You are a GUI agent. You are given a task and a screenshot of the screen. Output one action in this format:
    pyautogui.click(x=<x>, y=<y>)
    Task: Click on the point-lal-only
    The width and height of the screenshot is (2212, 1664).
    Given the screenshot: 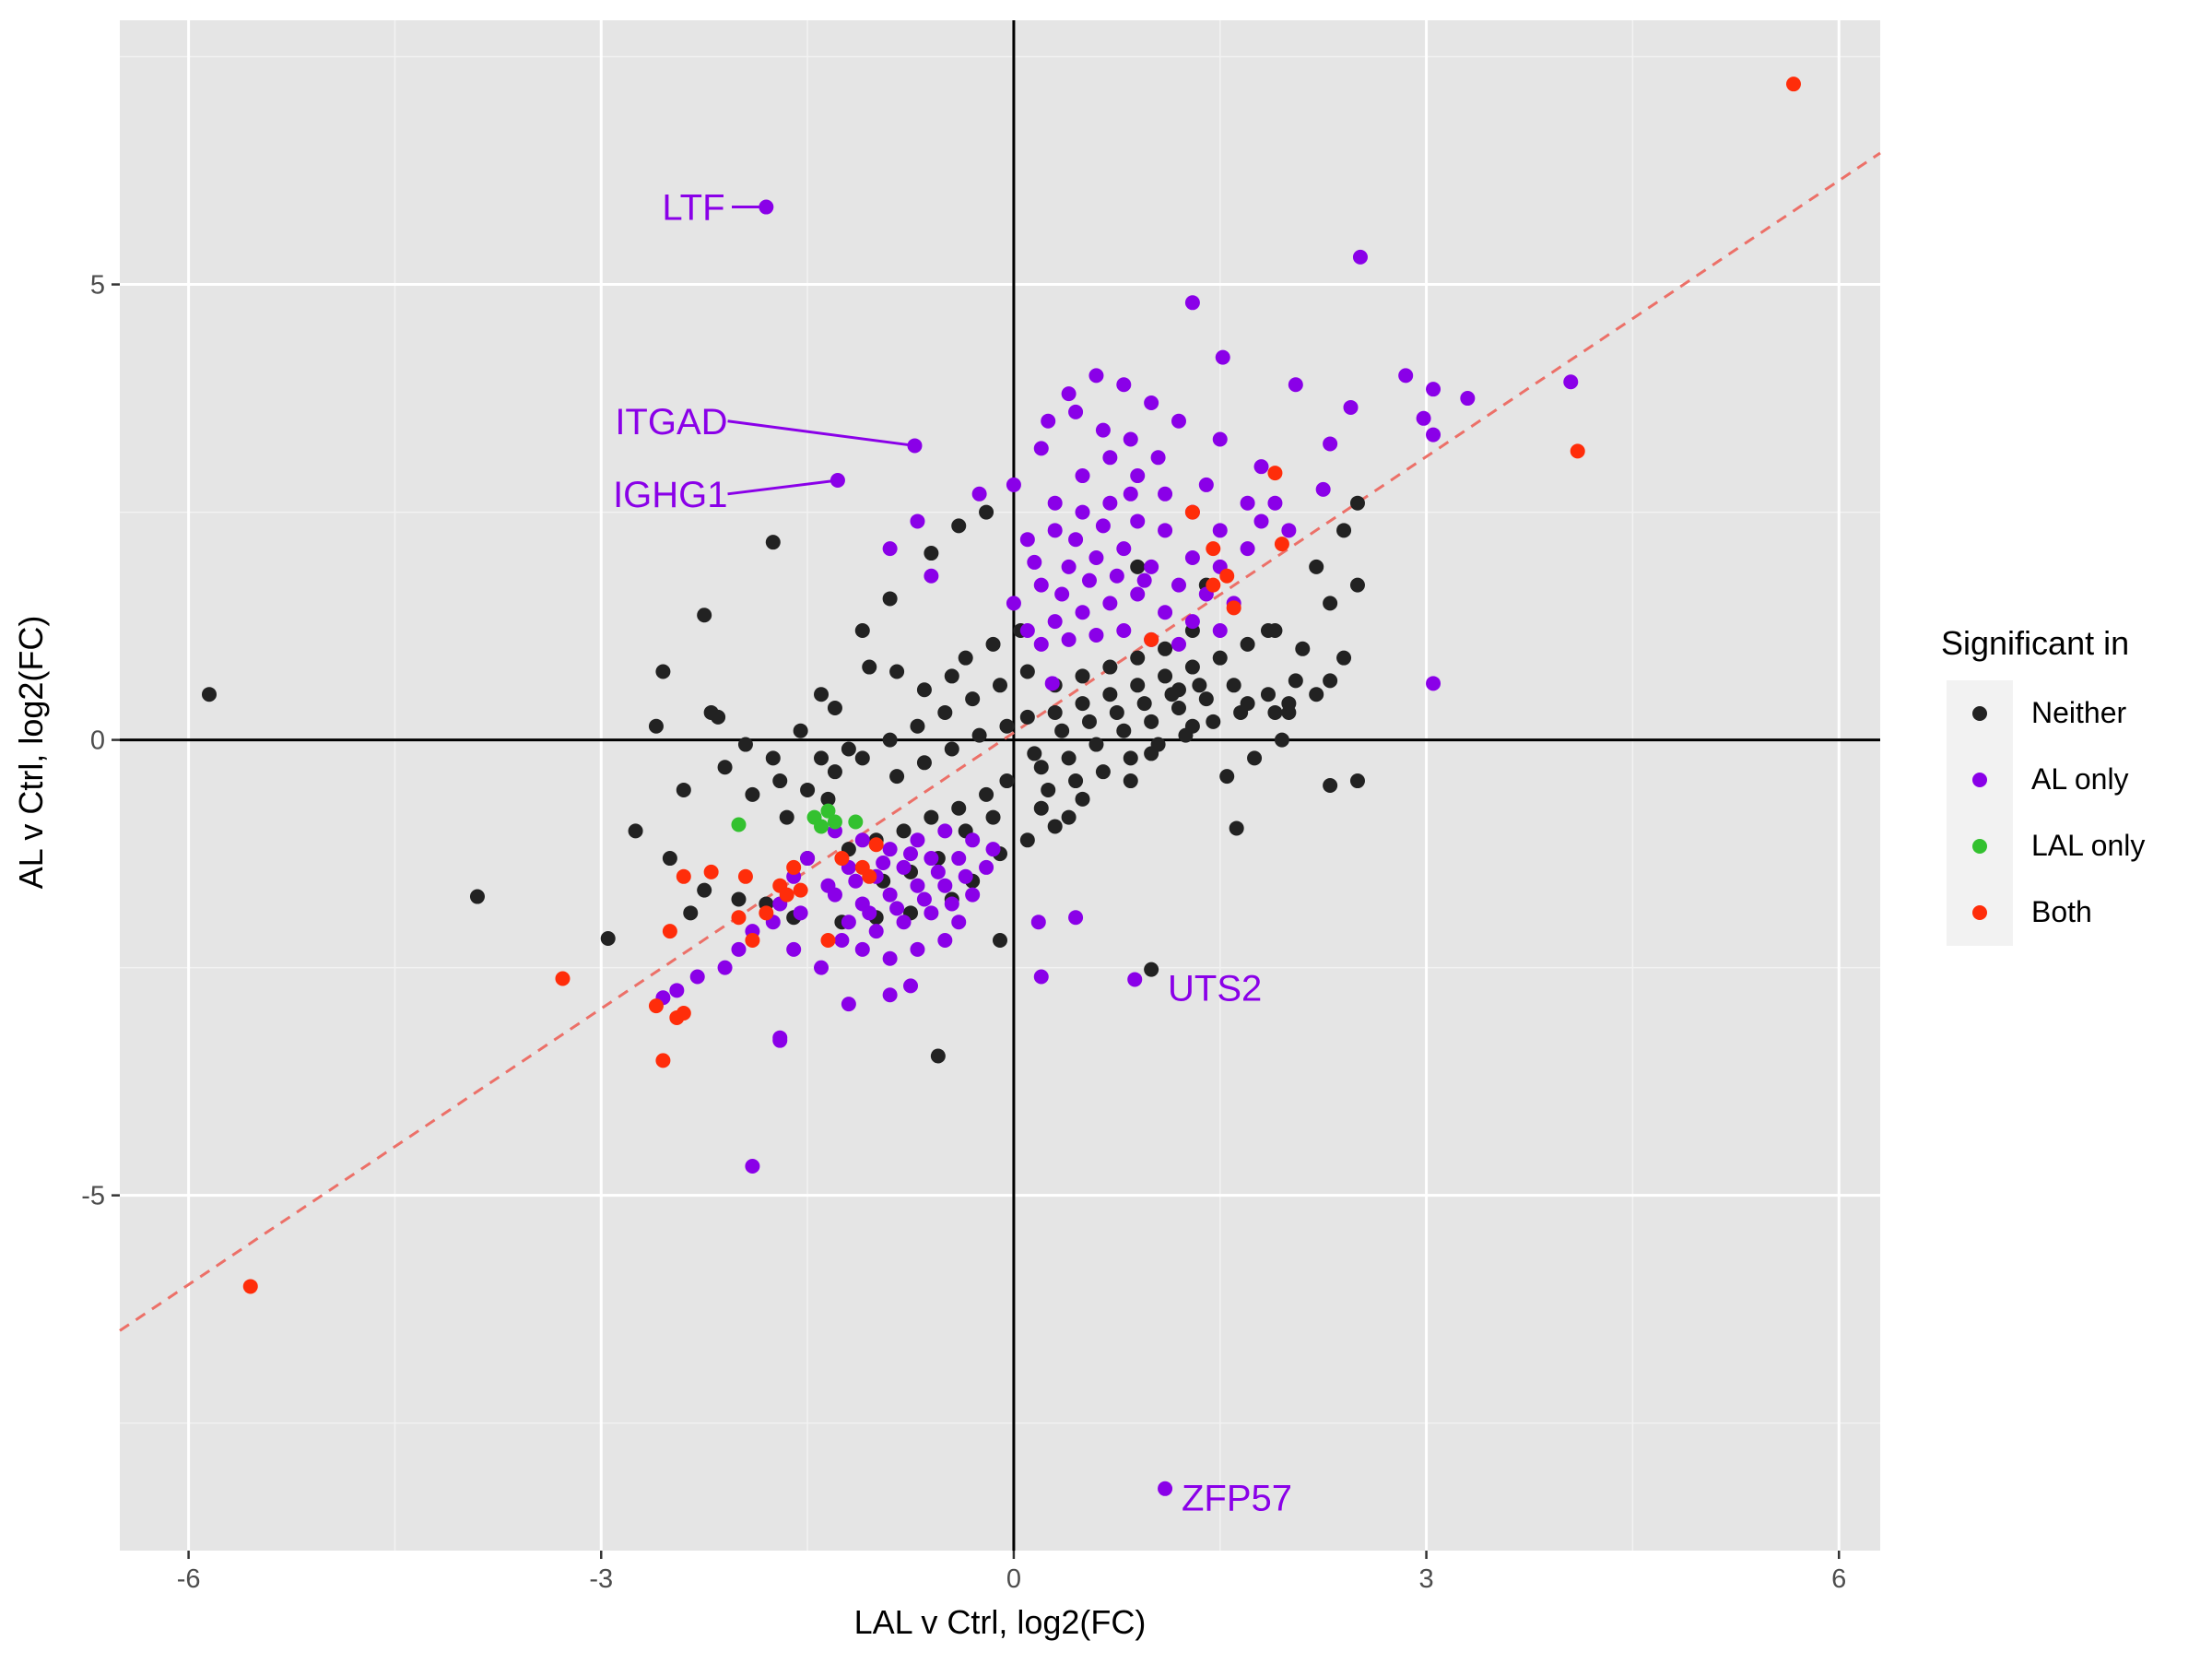 What is the action you would take?
    pyautogui.click(x=828, y=811)
    